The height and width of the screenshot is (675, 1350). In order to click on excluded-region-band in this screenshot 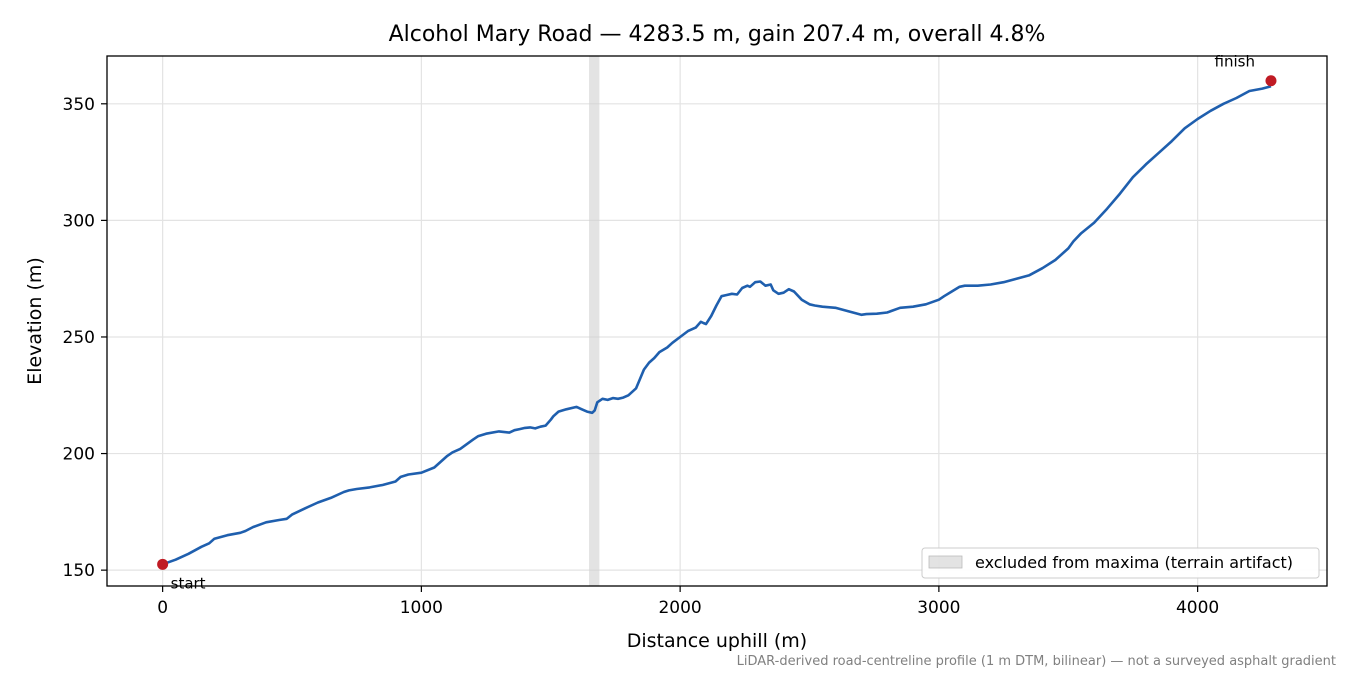, I will do `click(594, 321)`.